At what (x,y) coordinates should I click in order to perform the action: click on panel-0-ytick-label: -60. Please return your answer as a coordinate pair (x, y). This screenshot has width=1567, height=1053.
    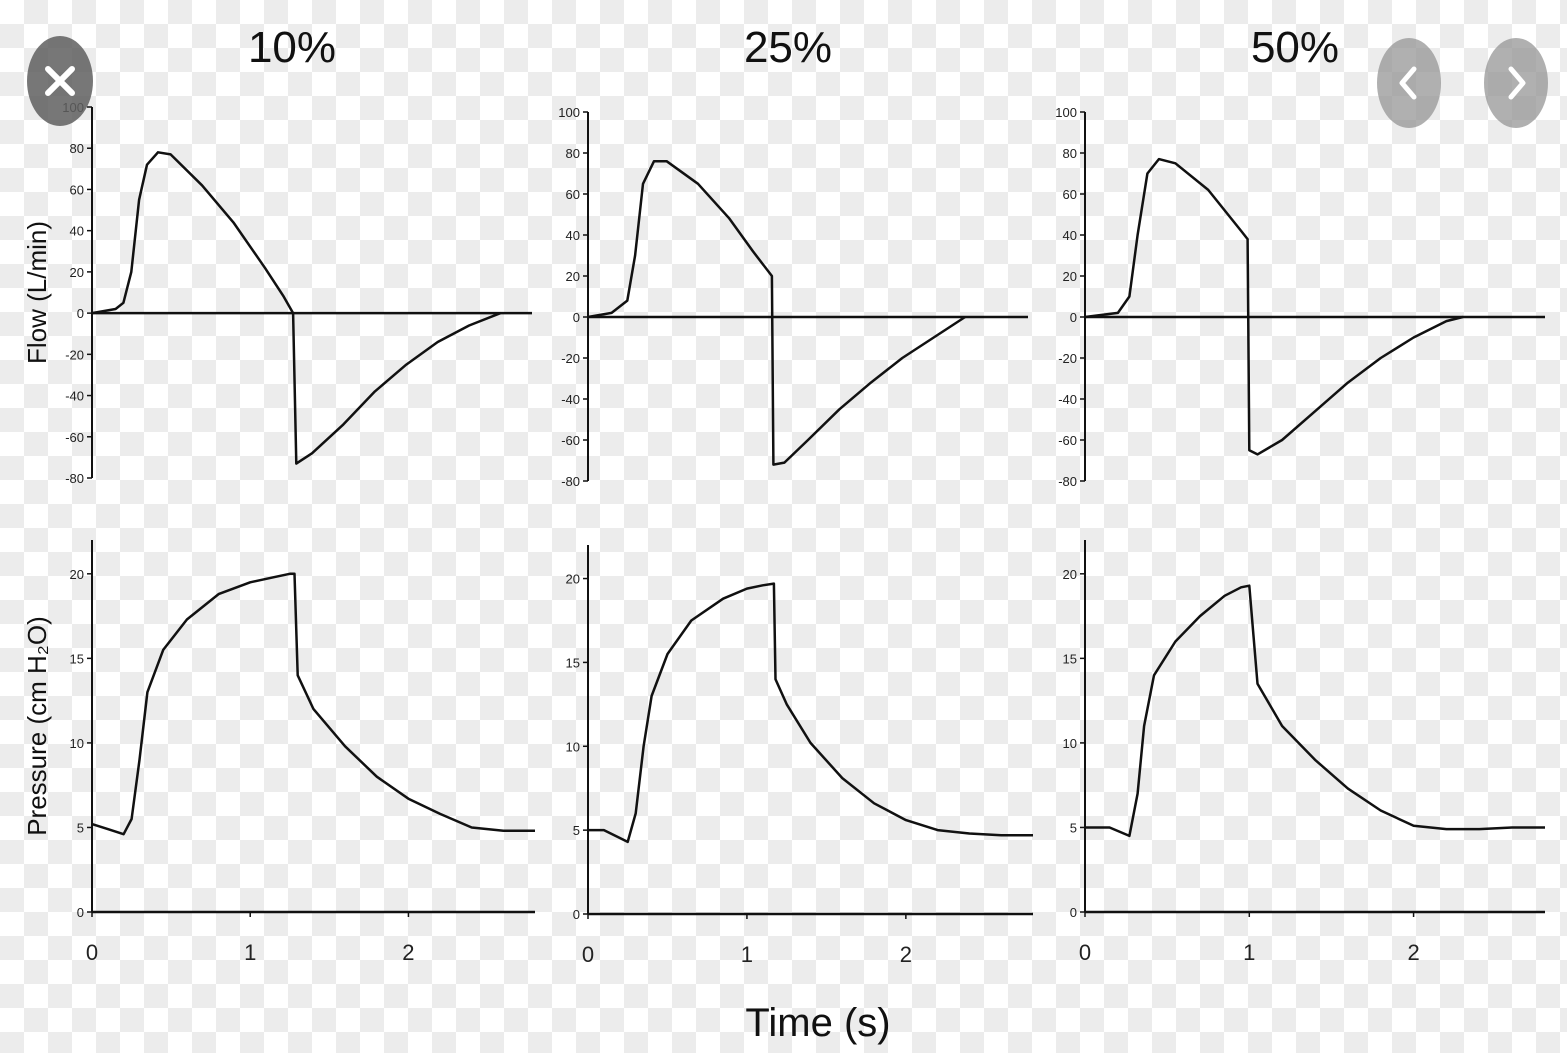
    Looking at the image, I should click on (74, 437).